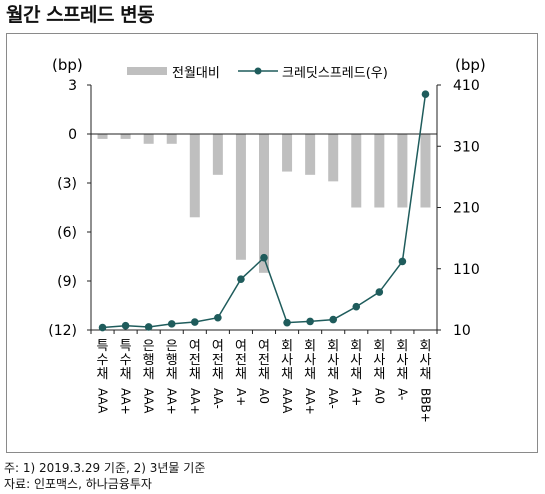  I want to click on left-axis-ticks: 3 0 (3) (6) (9) (12), so click(69, 208).